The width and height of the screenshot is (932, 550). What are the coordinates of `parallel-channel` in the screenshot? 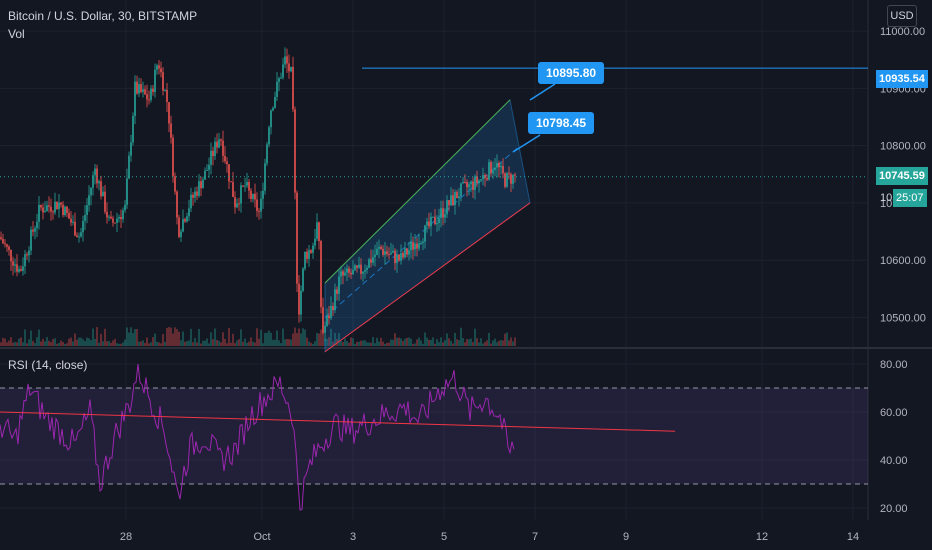 It's located at (440, 218).